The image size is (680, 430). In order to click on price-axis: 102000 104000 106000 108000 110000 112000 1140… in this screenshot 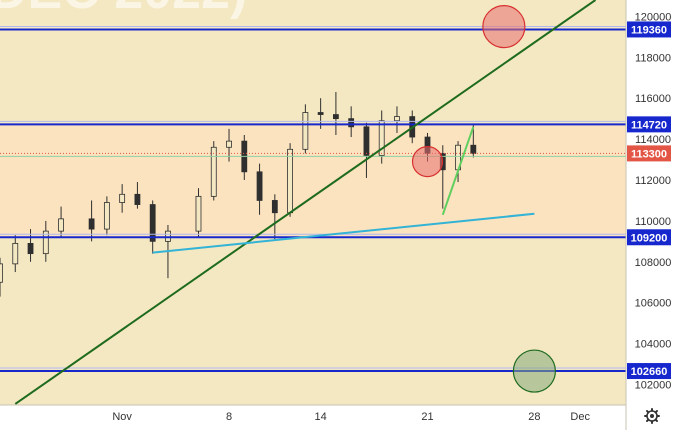, I will do `click(653, 201)`.